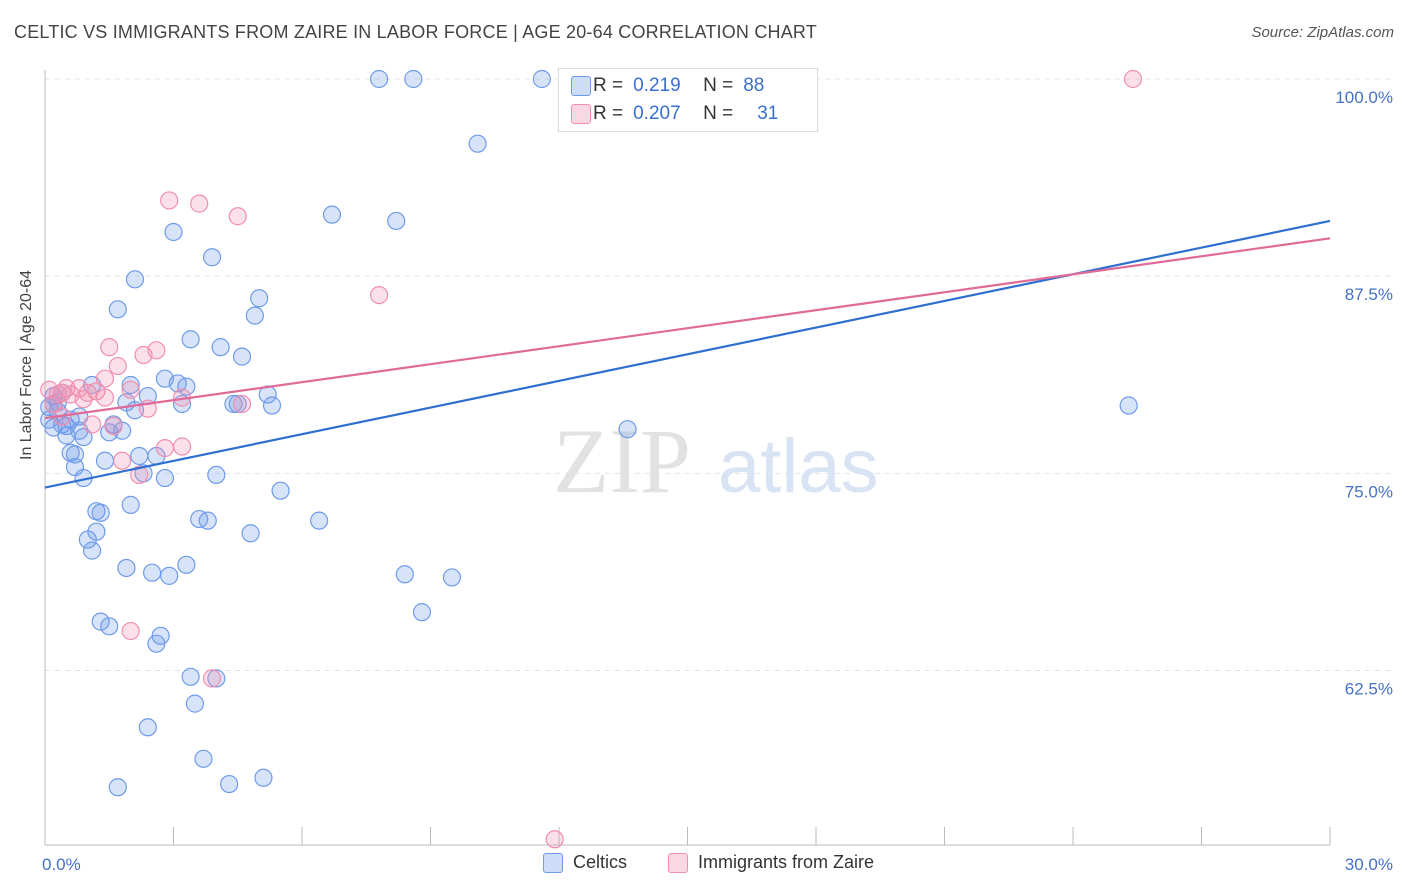 The image size is (1406, 892). Describe the element at coordinates (1364, 97) in the screenshot. I see `y-tick-label: 100.0%` at that location.